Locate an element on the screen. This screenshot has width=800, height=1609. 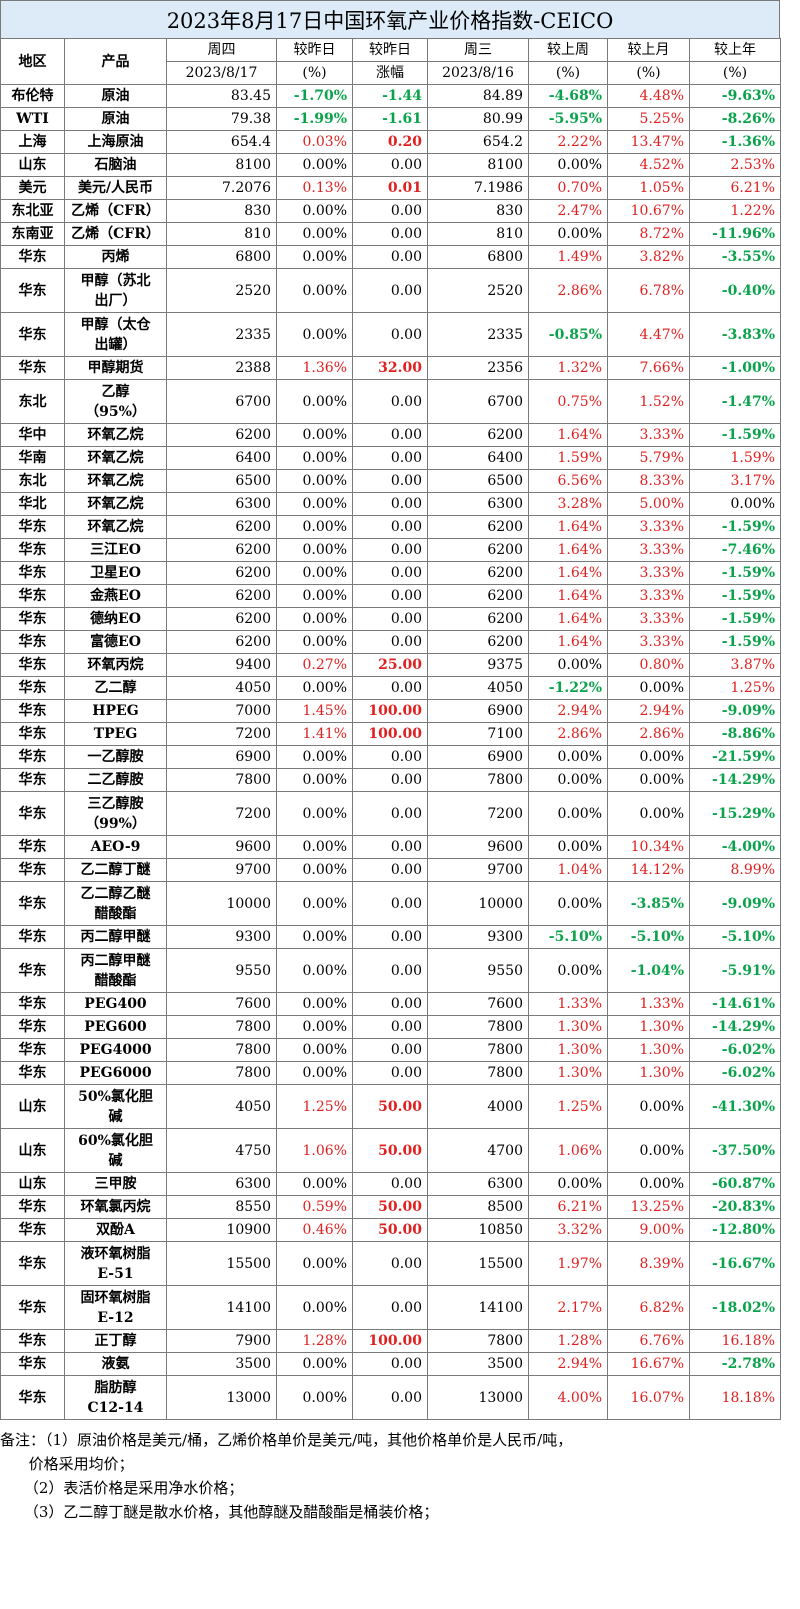
product-name: 石脑油 is located at coordinates (115, 165).